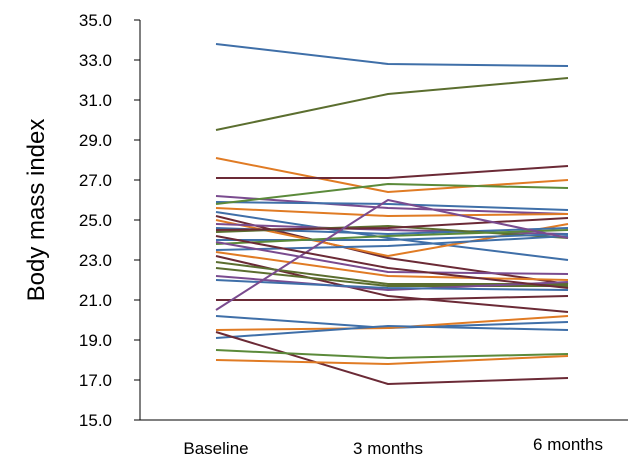 This screenshot has height=462, width=634. Describe the element at coordinates (215, 448) in the screenshot. I see `x-category-label: Baseline` at that location.